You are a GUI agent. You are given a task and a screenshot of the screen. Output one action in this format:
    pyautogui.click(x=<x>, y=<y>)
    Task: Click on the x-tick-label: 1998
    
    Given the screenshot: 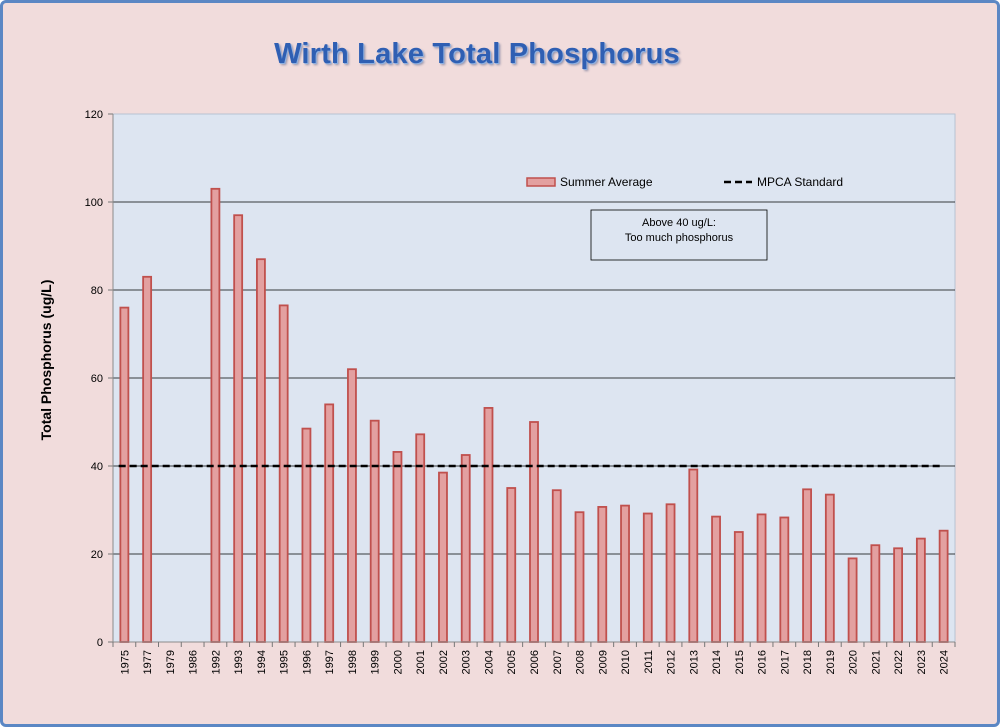 What is the action you would take?
    pyautogui.click(x=353, y=662)
    